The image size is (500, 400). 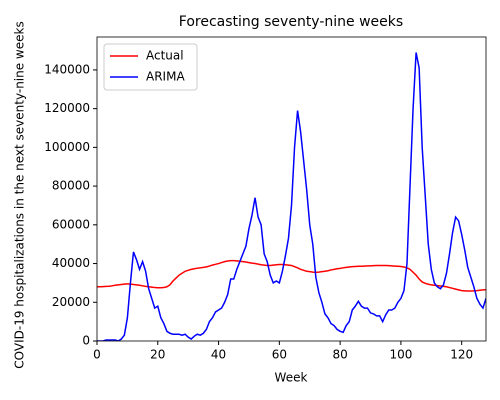 What do you see at coordinates (165, 77) in the screenshot?
I see `legend-label: ARIMA` at bounding box center [165, 77].